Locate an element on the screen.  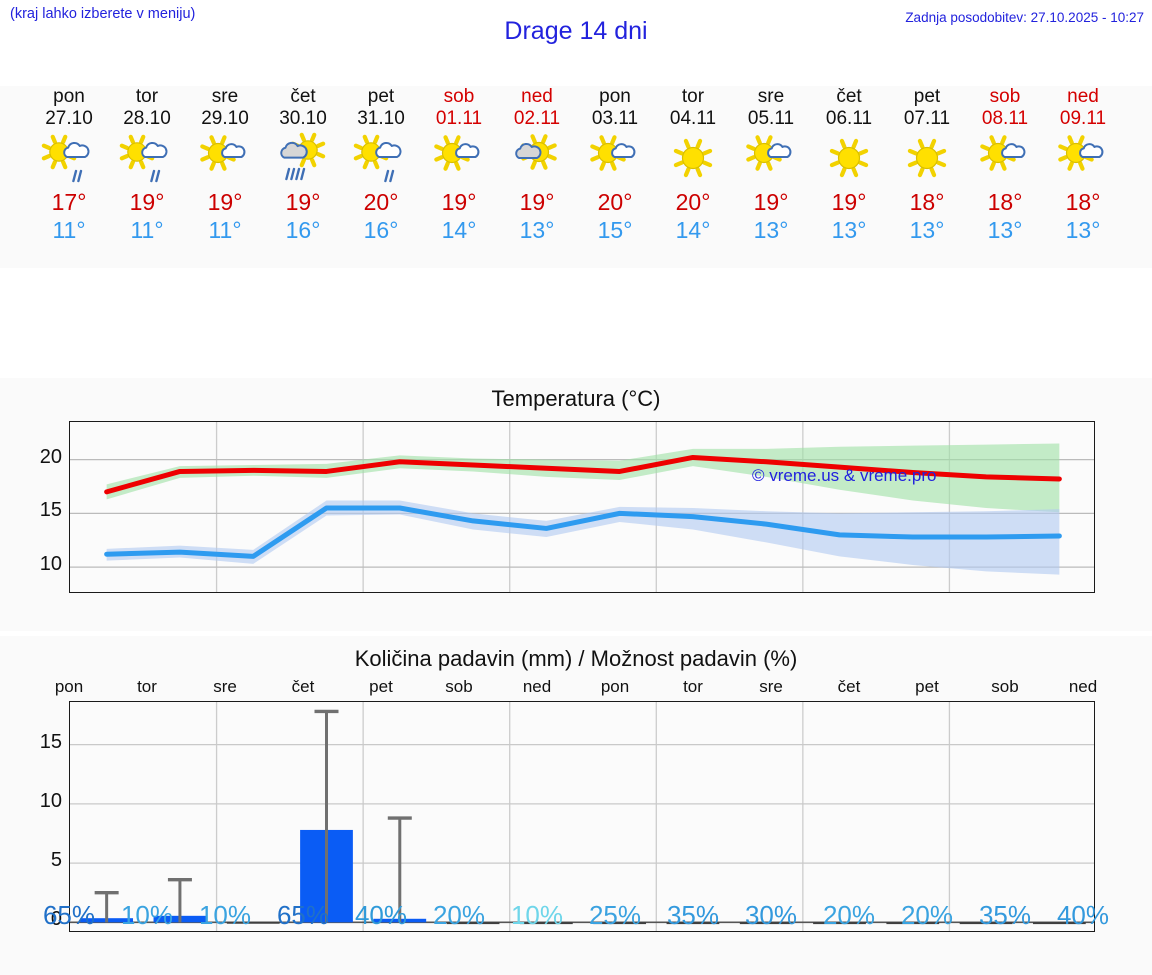
precipitation-day-label: pet is located at coordinates (927, 686).